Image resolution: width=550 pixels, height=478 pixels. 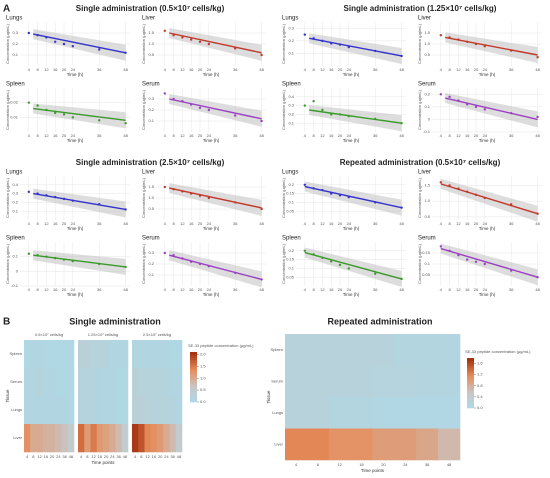 What do you see at coordinates (6, 322) in the screenshot?
I see `panel-label: B` at bounding box center [6, 322].